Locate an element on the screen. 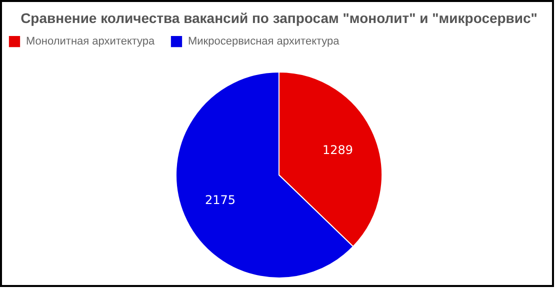 The width and height of the screenshot is (558, 291). chart-title: Сравнение количества вакансий по запросам "монолит" и "микросервис" is located at coordinates (279, 18).